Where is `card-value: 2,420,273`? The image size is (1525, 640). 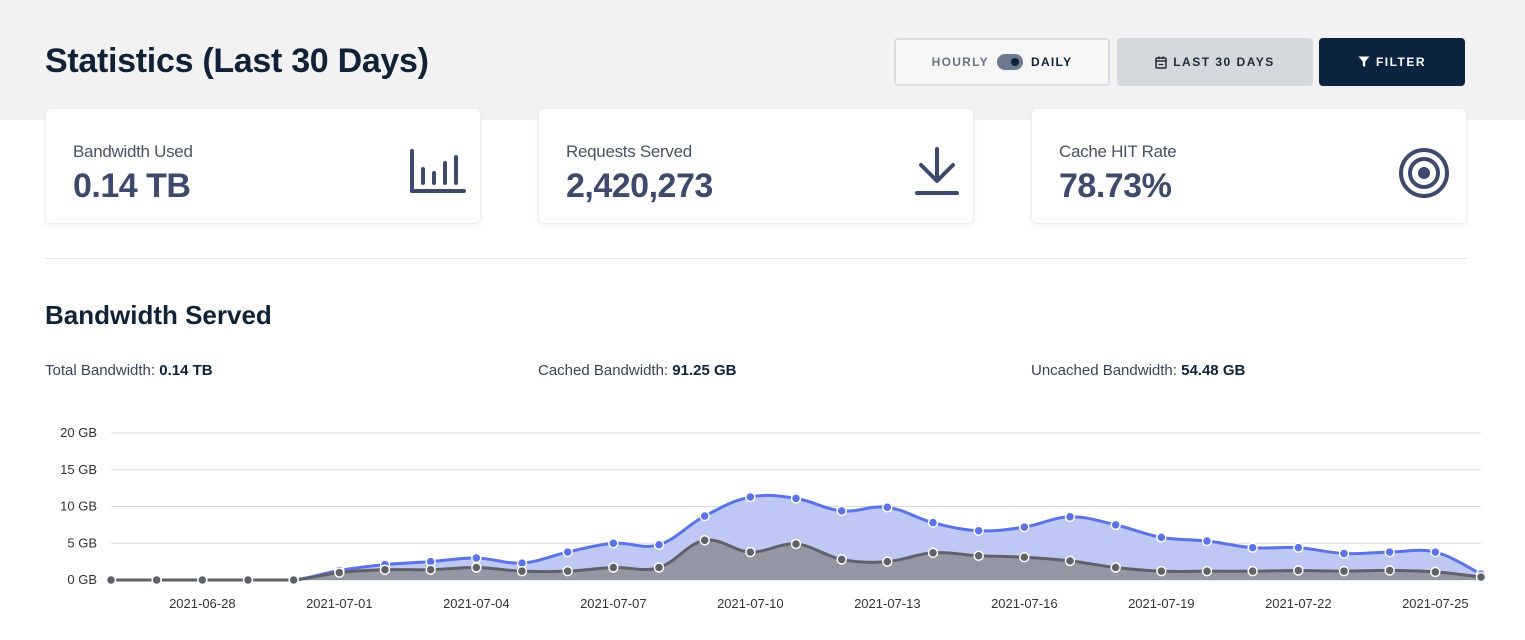 card-value: 2,420,273 is located at coordinates (639, 186).